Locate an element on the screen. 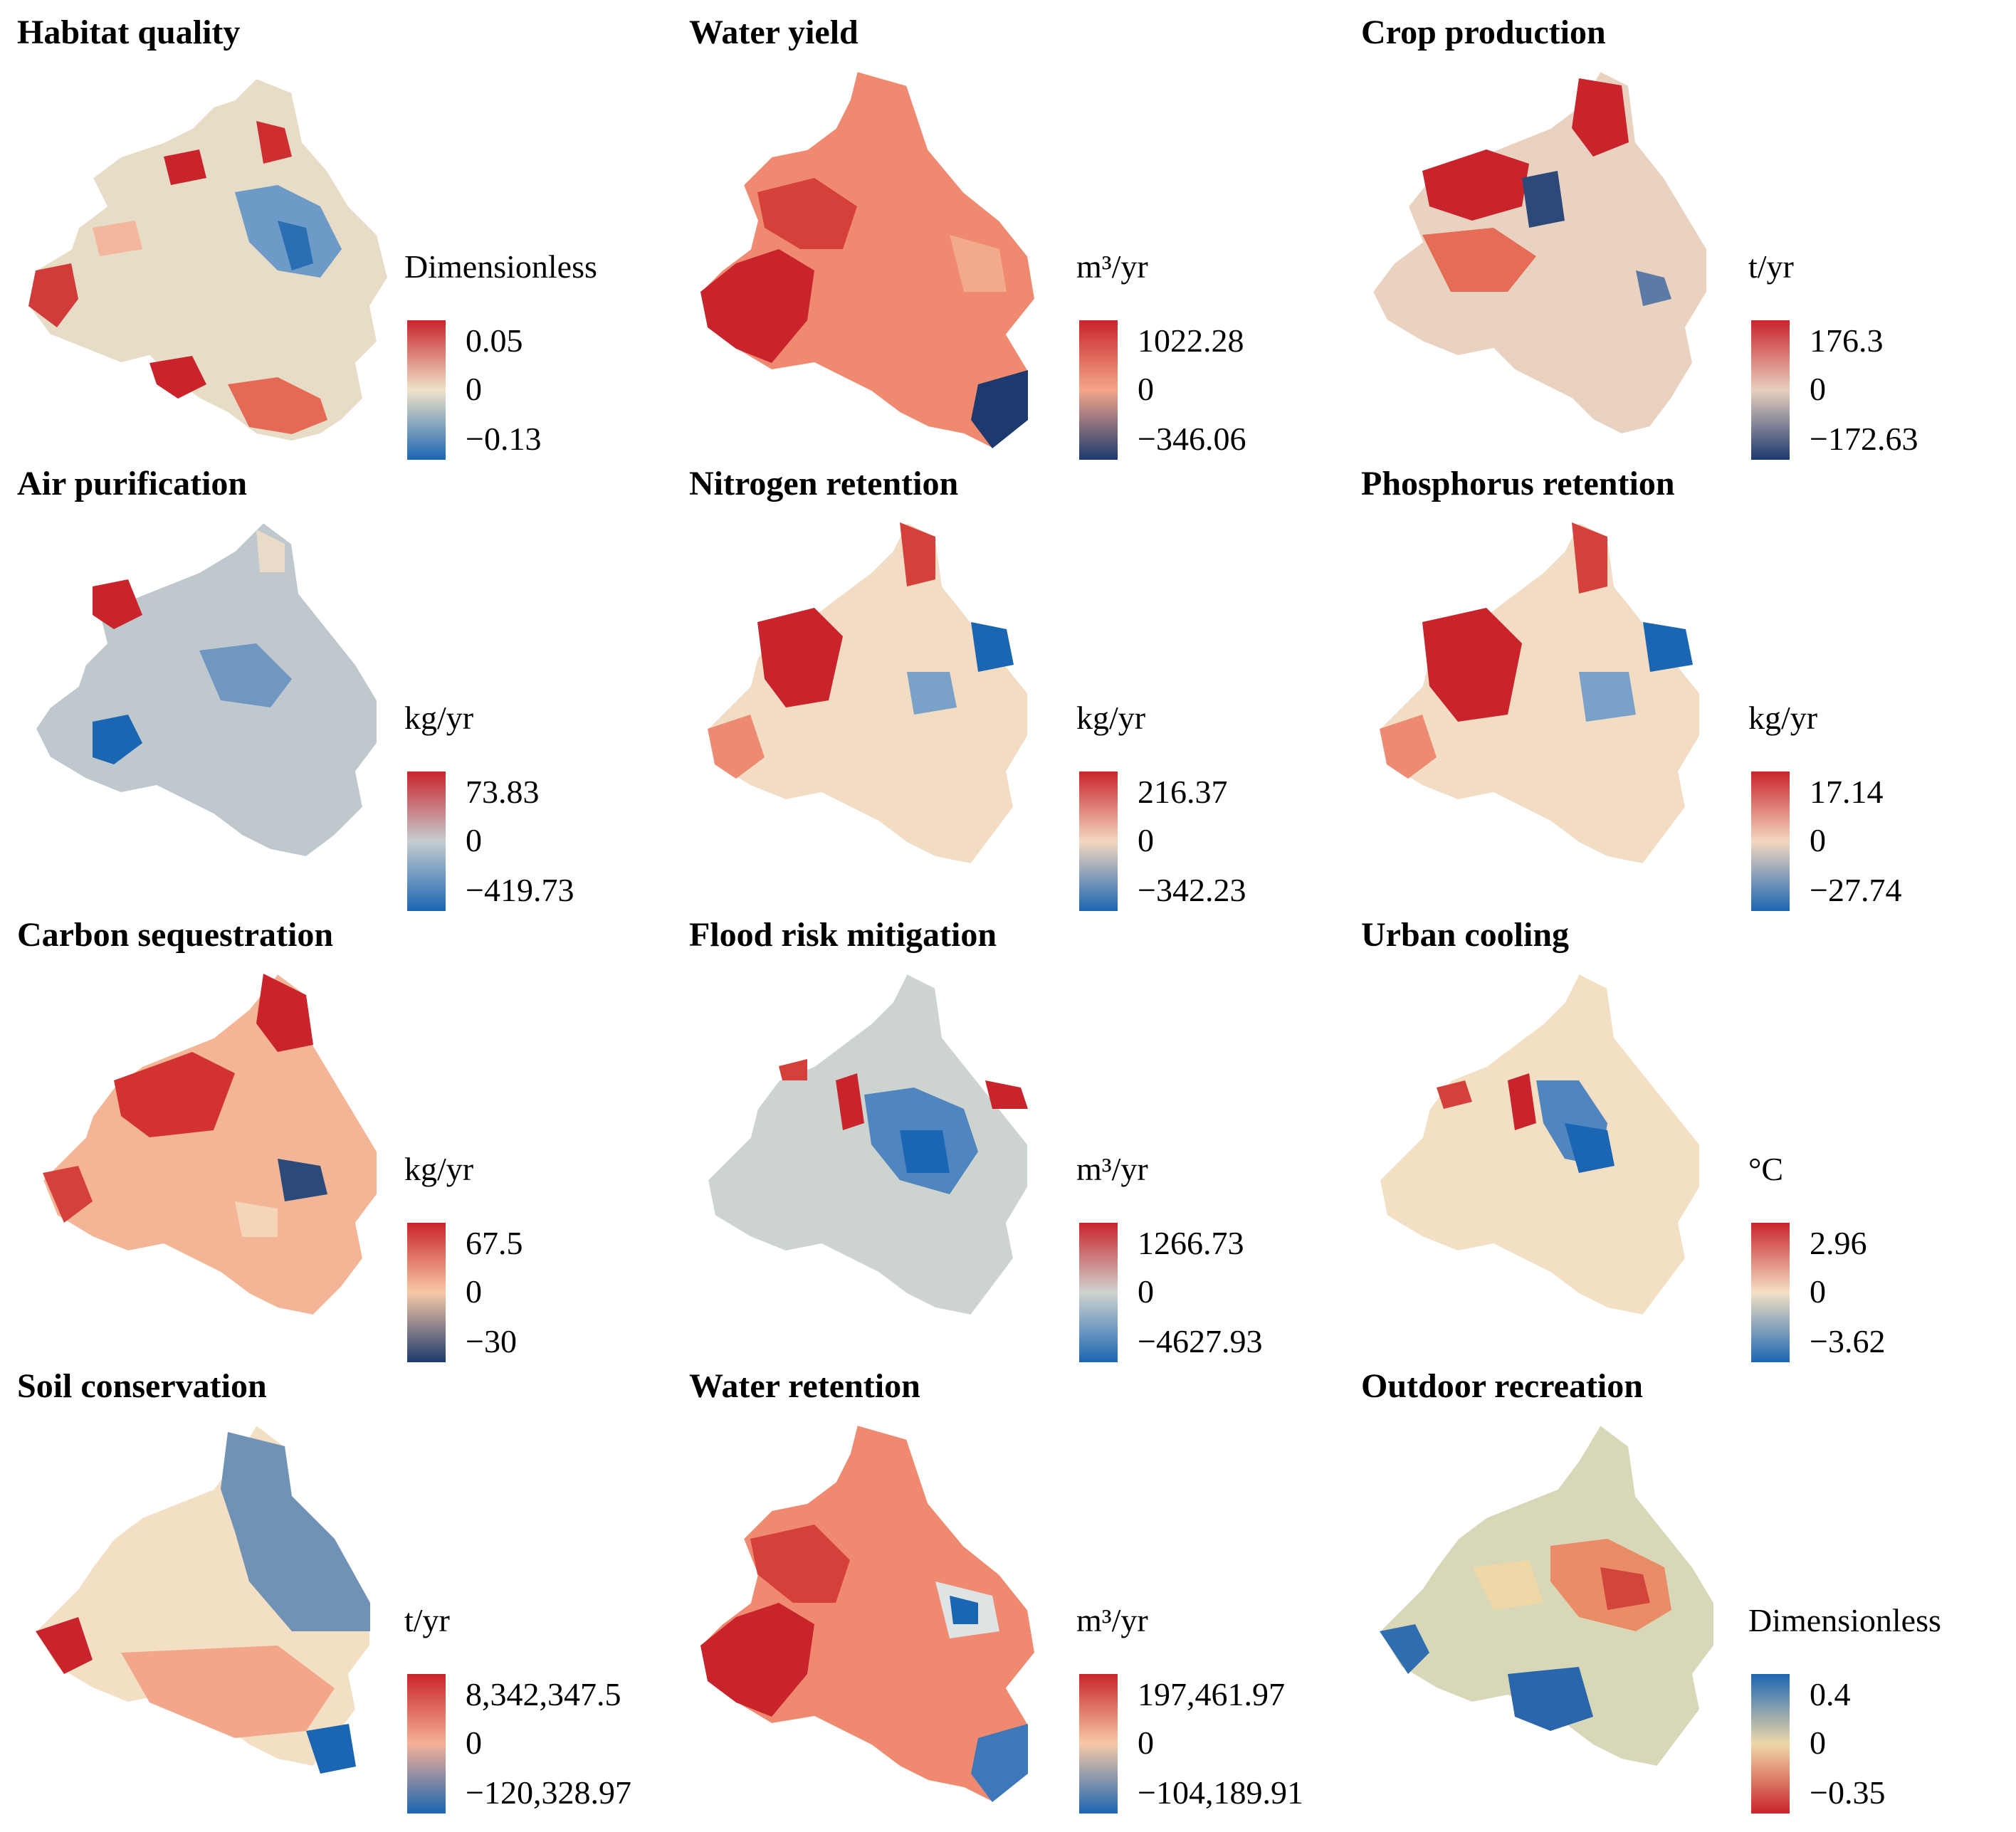  legend-min-label: −27.74 is located at coordinates (1856, 890).